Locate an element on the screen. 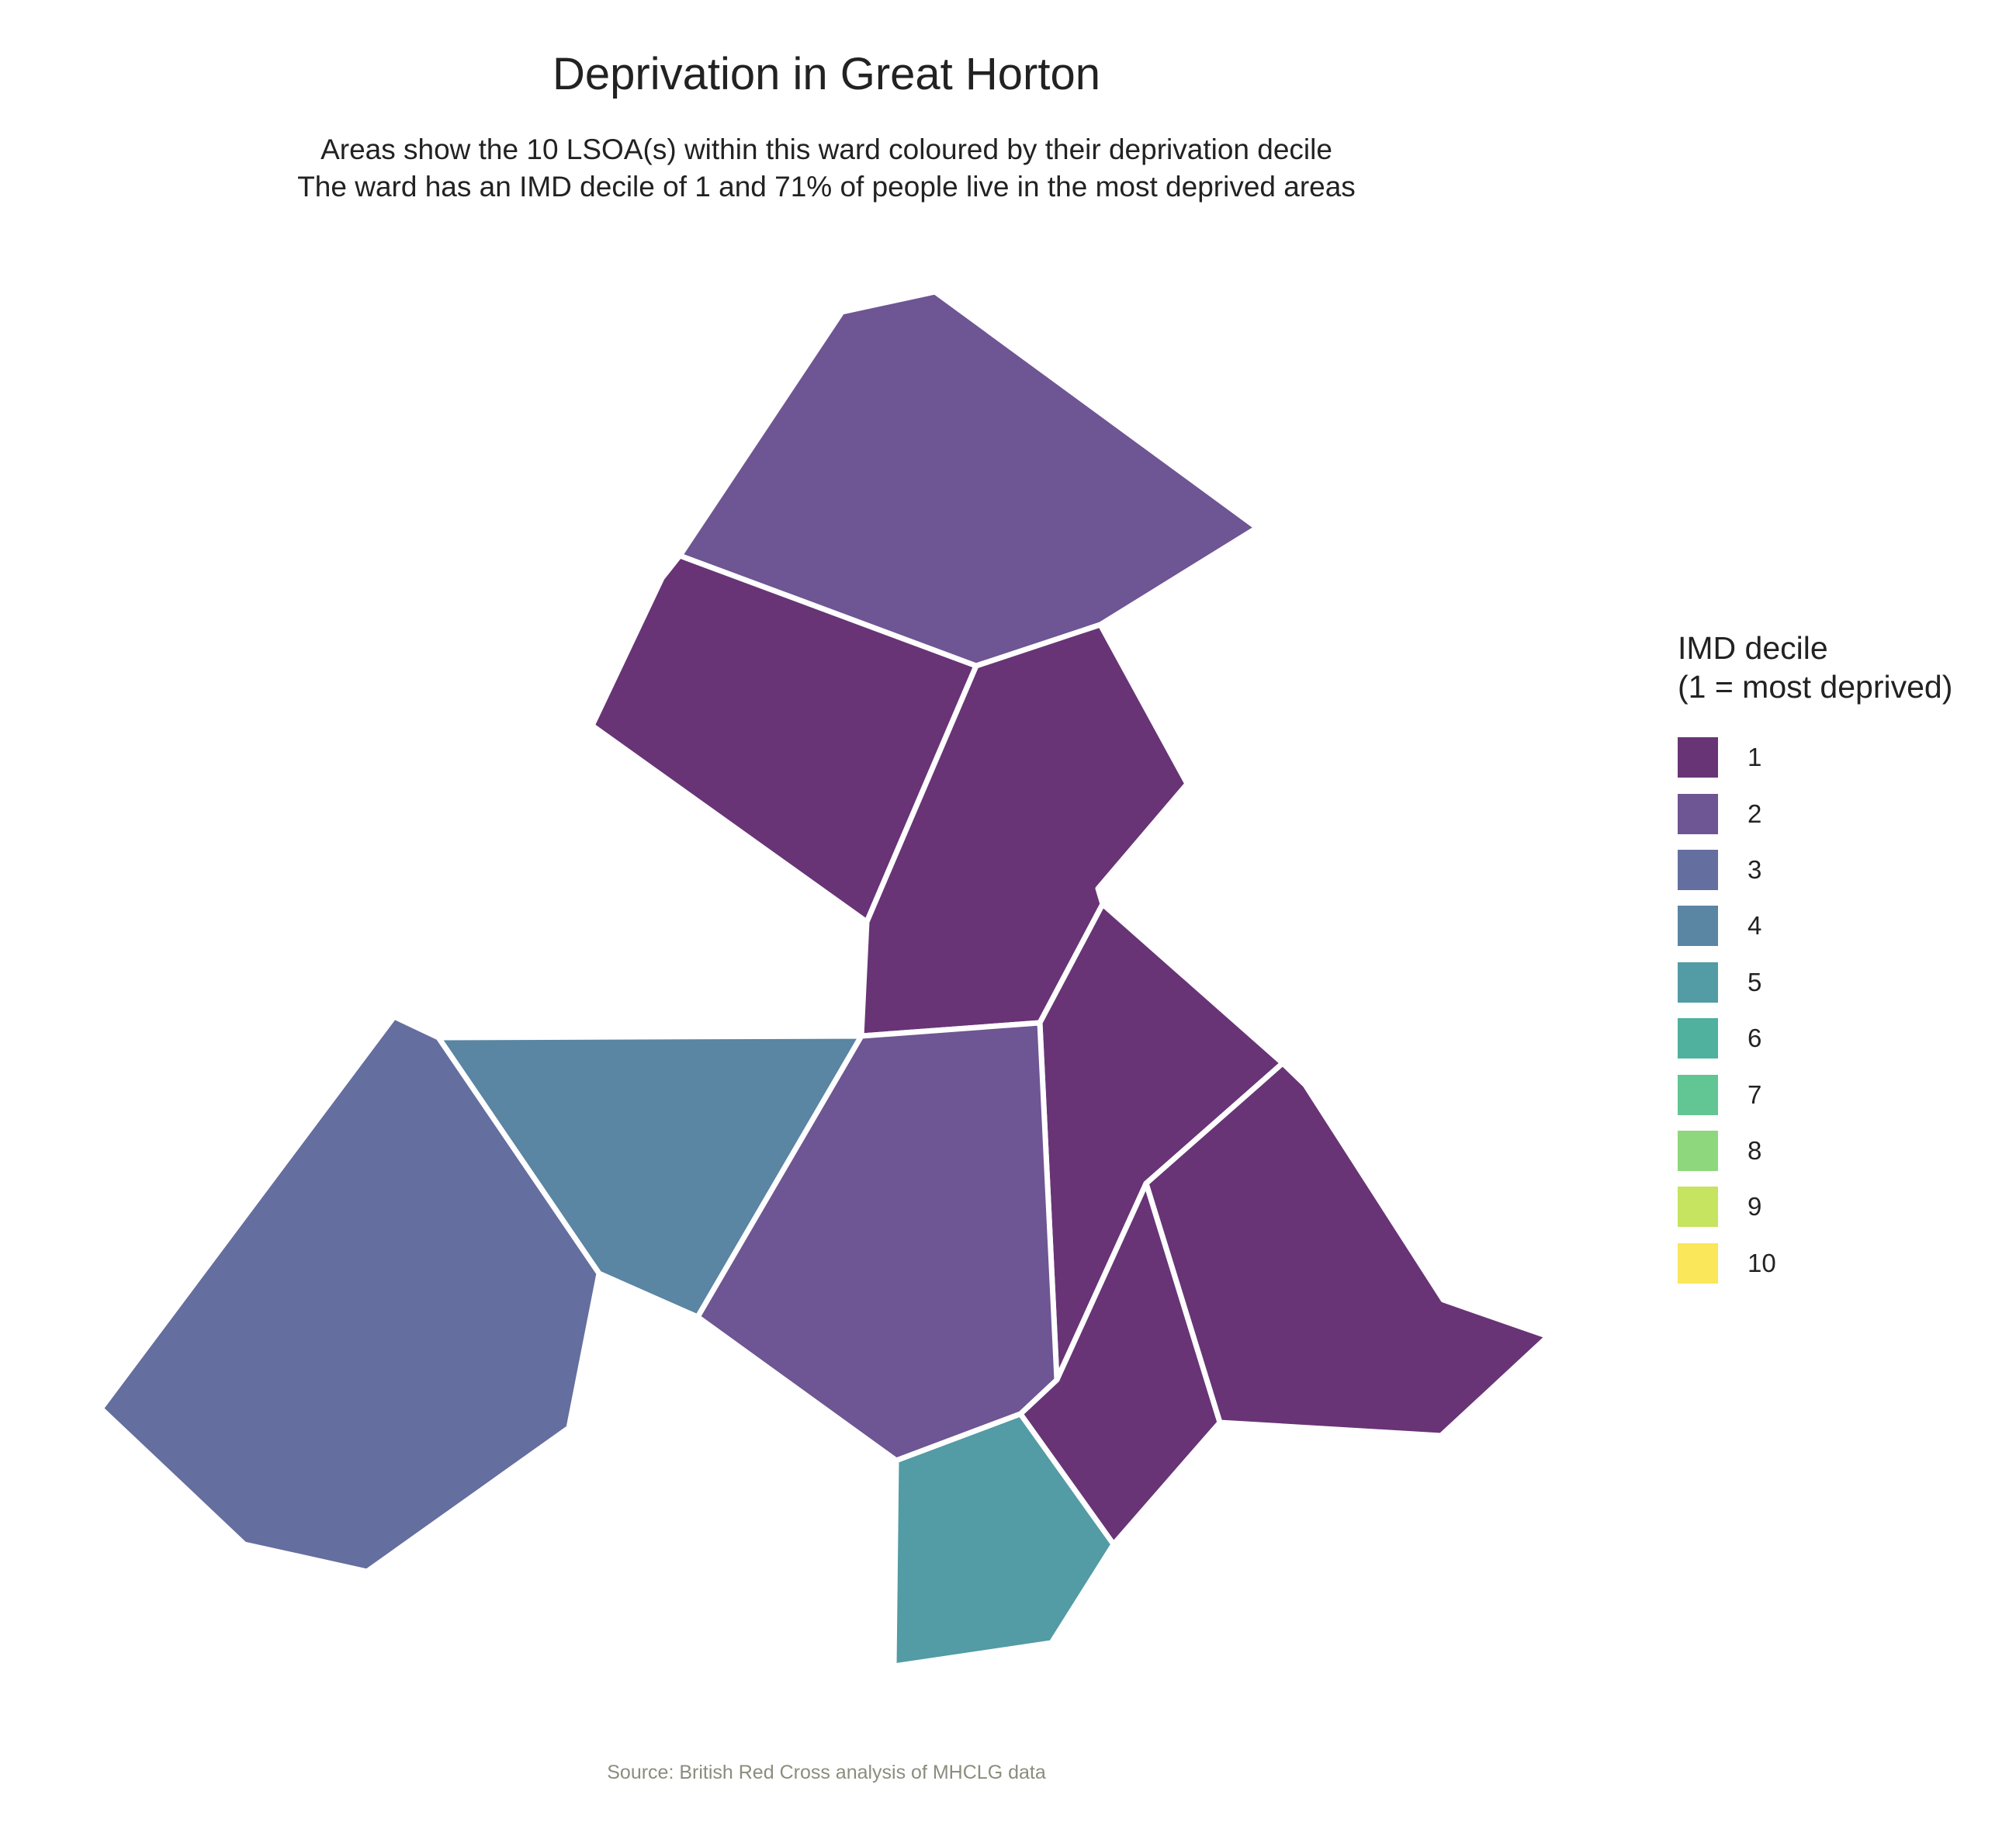 Image resolution: width=2016 pixels, height=1833 pixels. legend-label: 1 is located at coordinates (1755, 757).